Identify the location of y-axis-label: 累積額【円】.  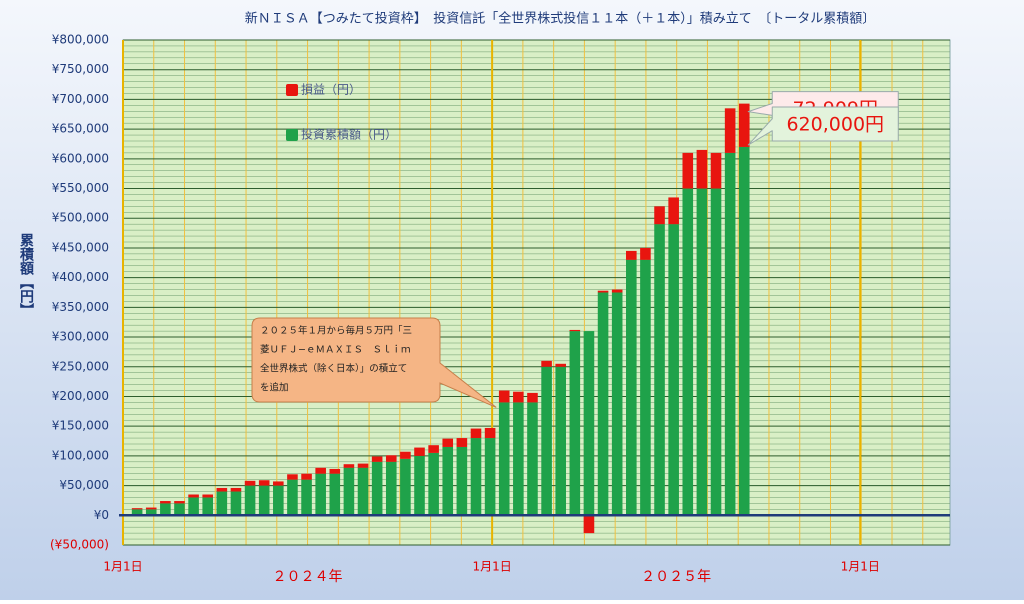
(26, 275).